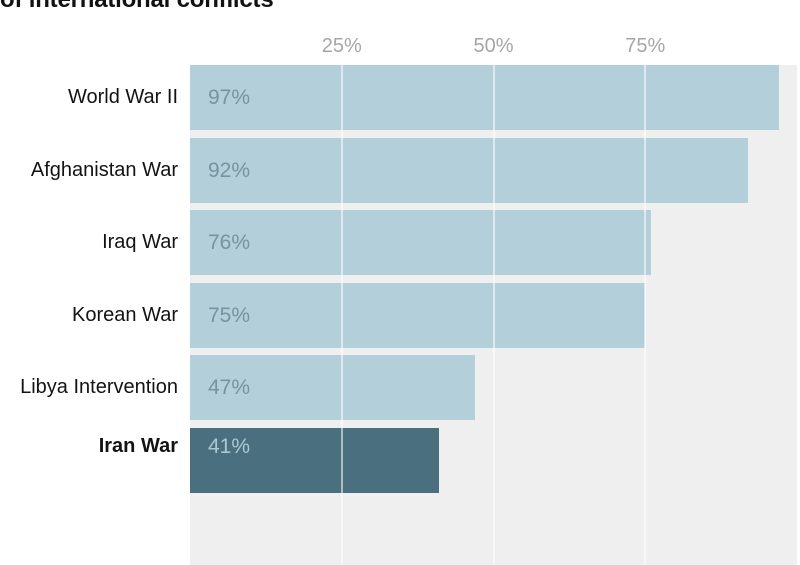 The height and width of the screenshot is (565, 800). I want to click on x-axis-tick-label: 50%, so click(493, 46).